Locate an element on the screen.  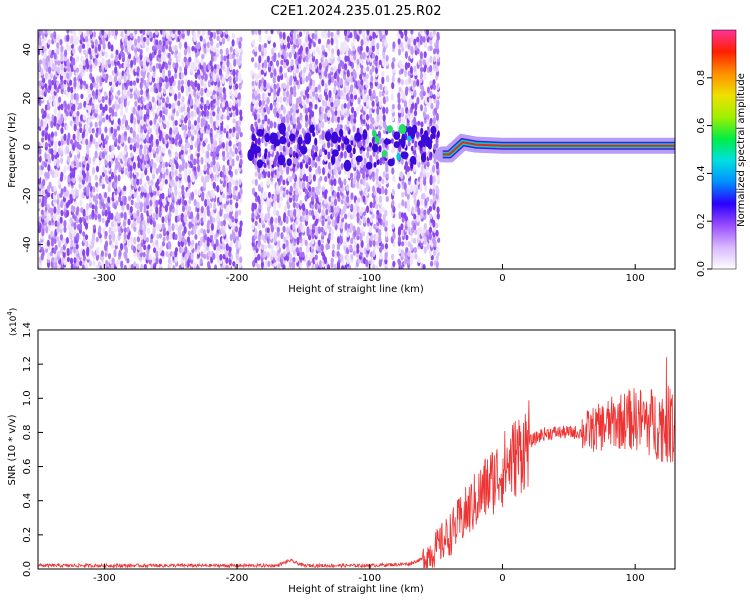
y-tick-label: -20 is located at coordinates (27, 196).